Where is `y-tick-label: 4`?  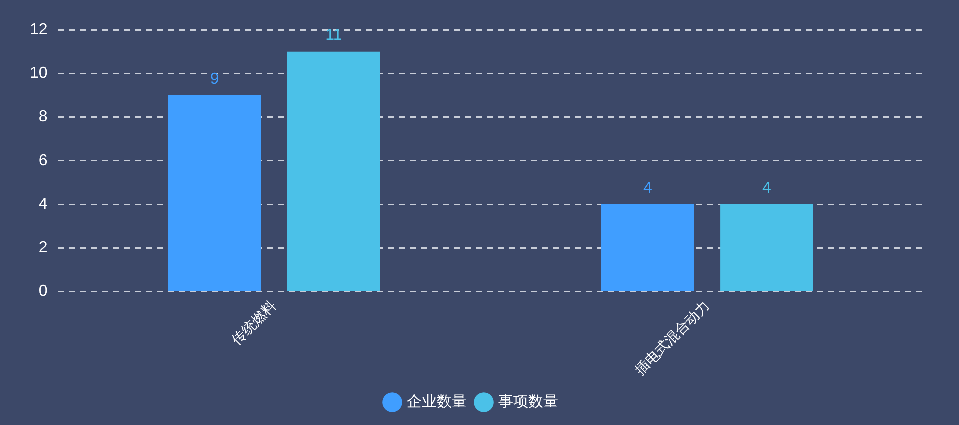
y-tick-label: 4 is located at coordinates (43, 204).